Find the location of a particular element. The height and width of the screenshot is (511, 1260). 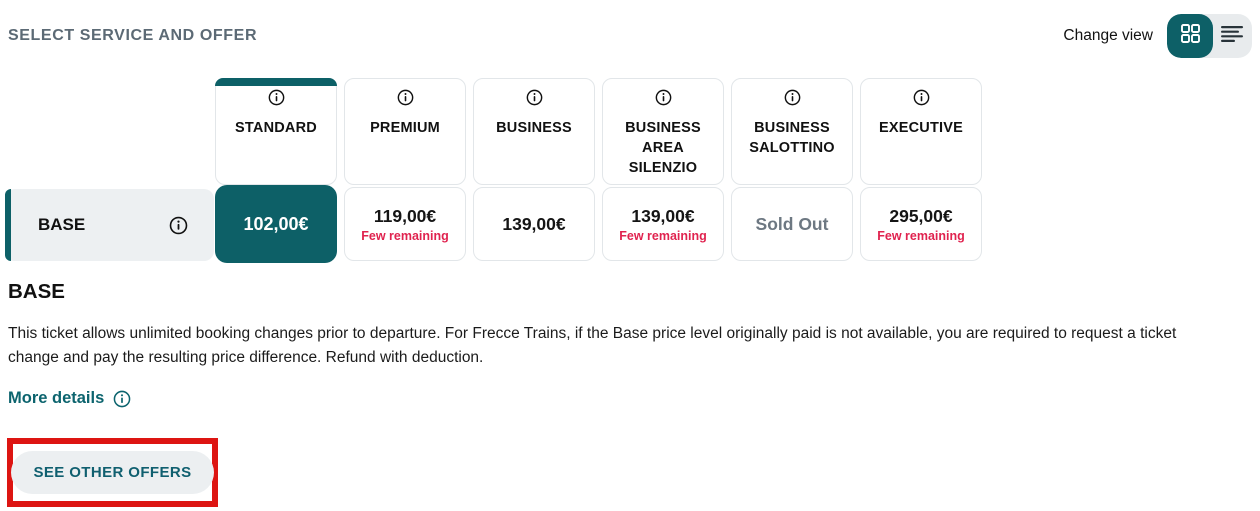

price-value: 102,00€ is located at coordinates (276, 223).